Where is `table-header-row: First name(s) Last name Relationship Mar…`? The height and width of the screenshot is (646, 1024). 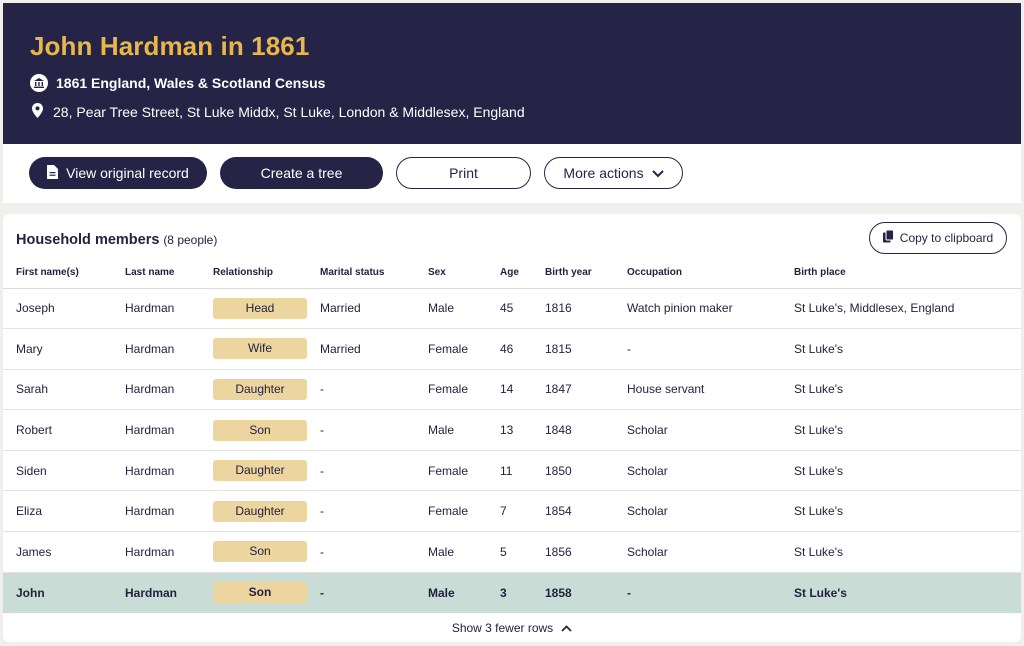
table-header-row: First name(s) Last name Relationship Mar… is located at coordinates (512, 273).